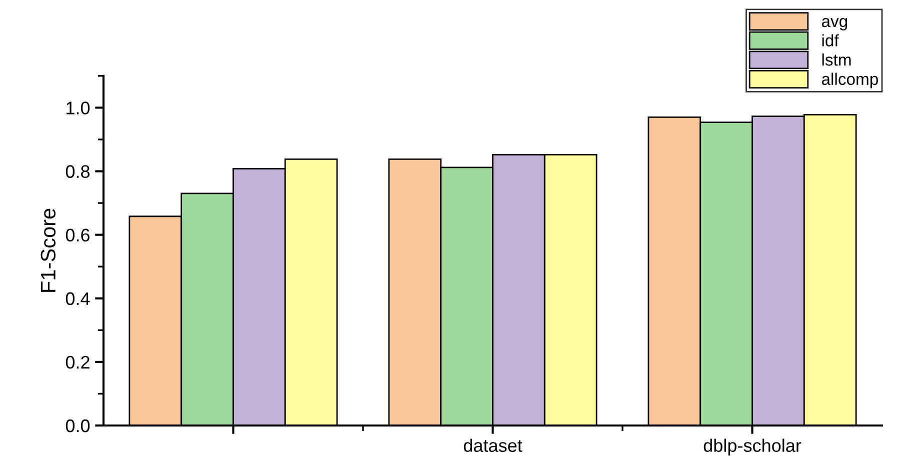 Image resolution: width=900 pixels, height=460 pixels. I want to click on y-tick-label: 0.6, so click(78, 235).